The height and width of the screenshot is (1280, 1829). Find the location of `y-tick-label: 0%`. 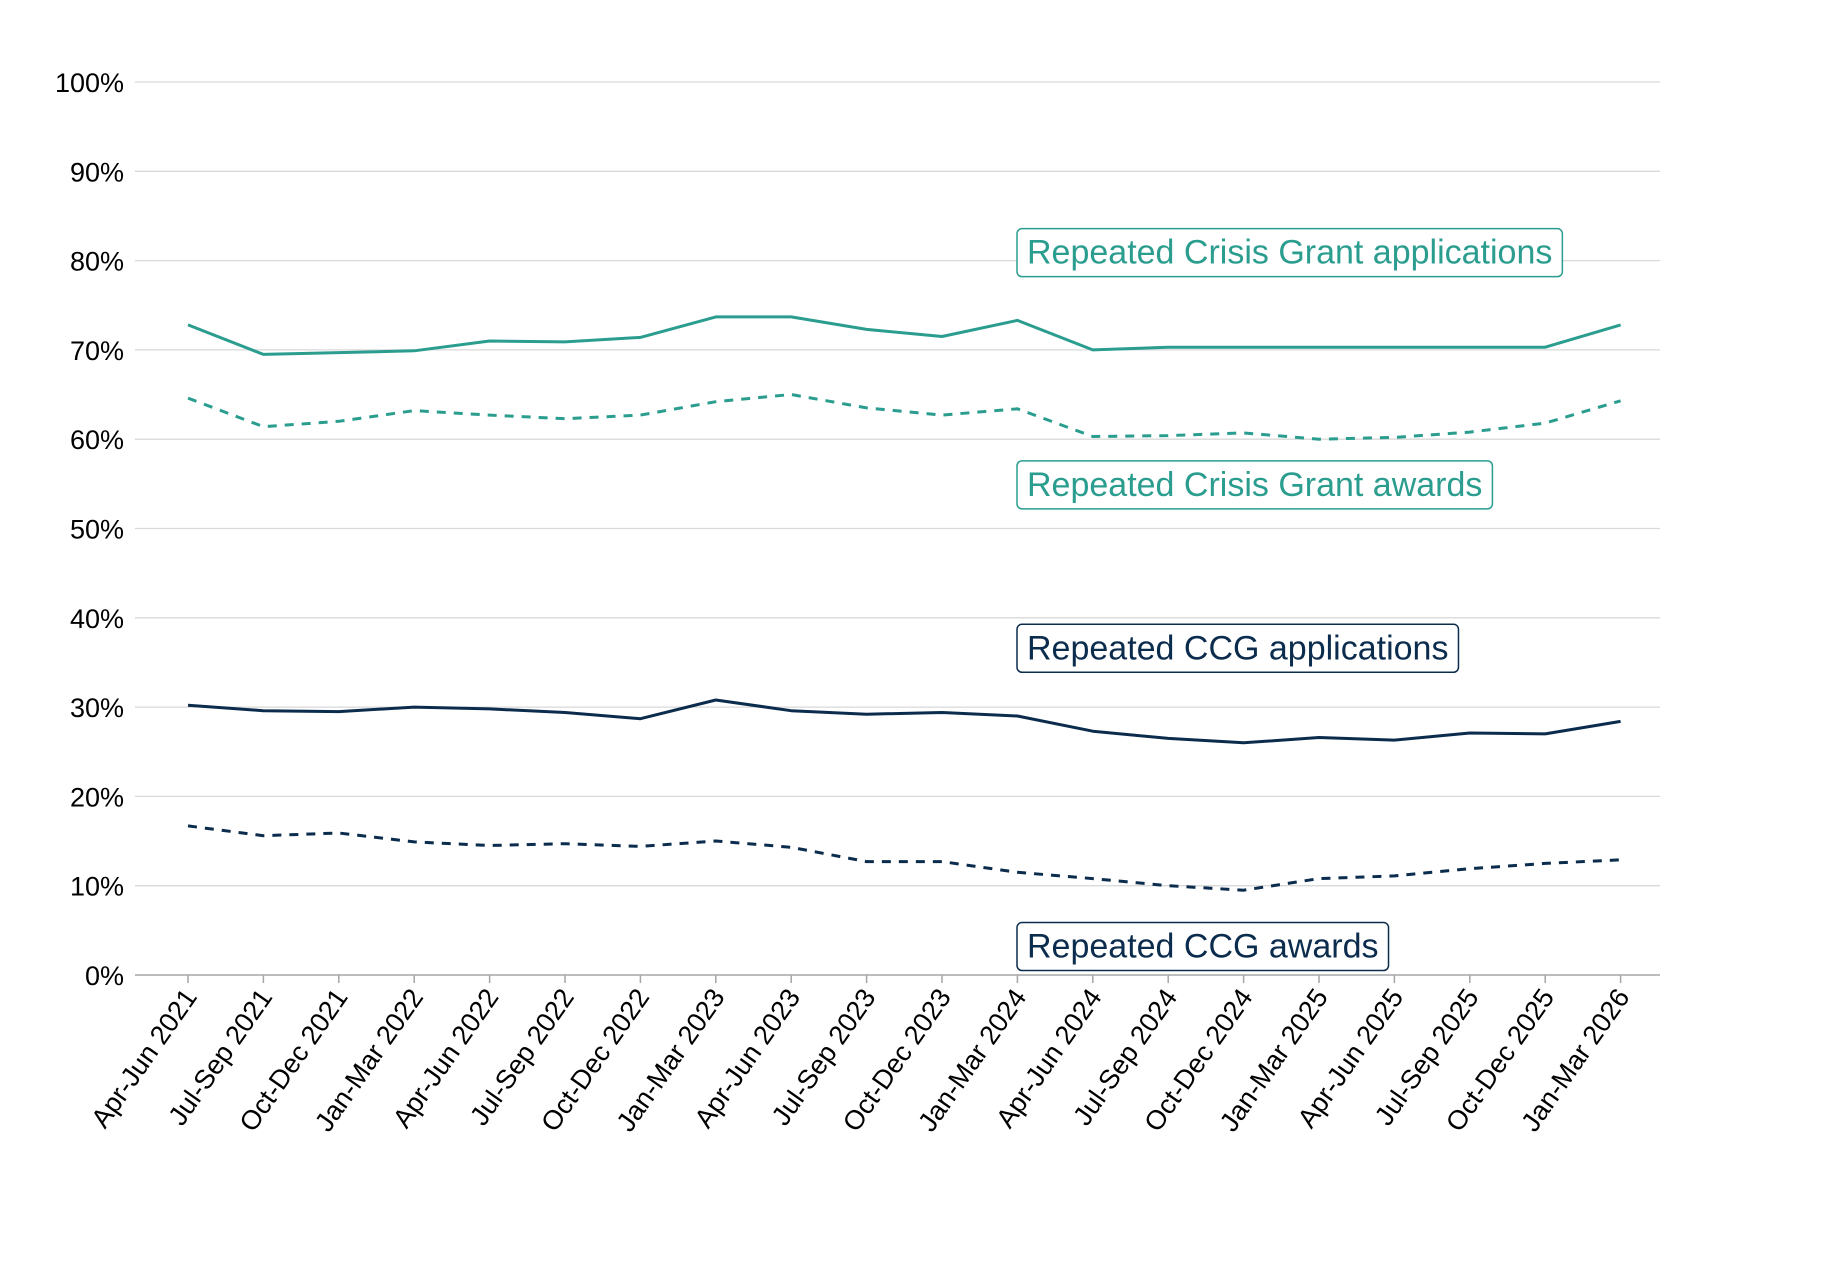

y-tick-label: 0% is located at coordinates (104, 976).